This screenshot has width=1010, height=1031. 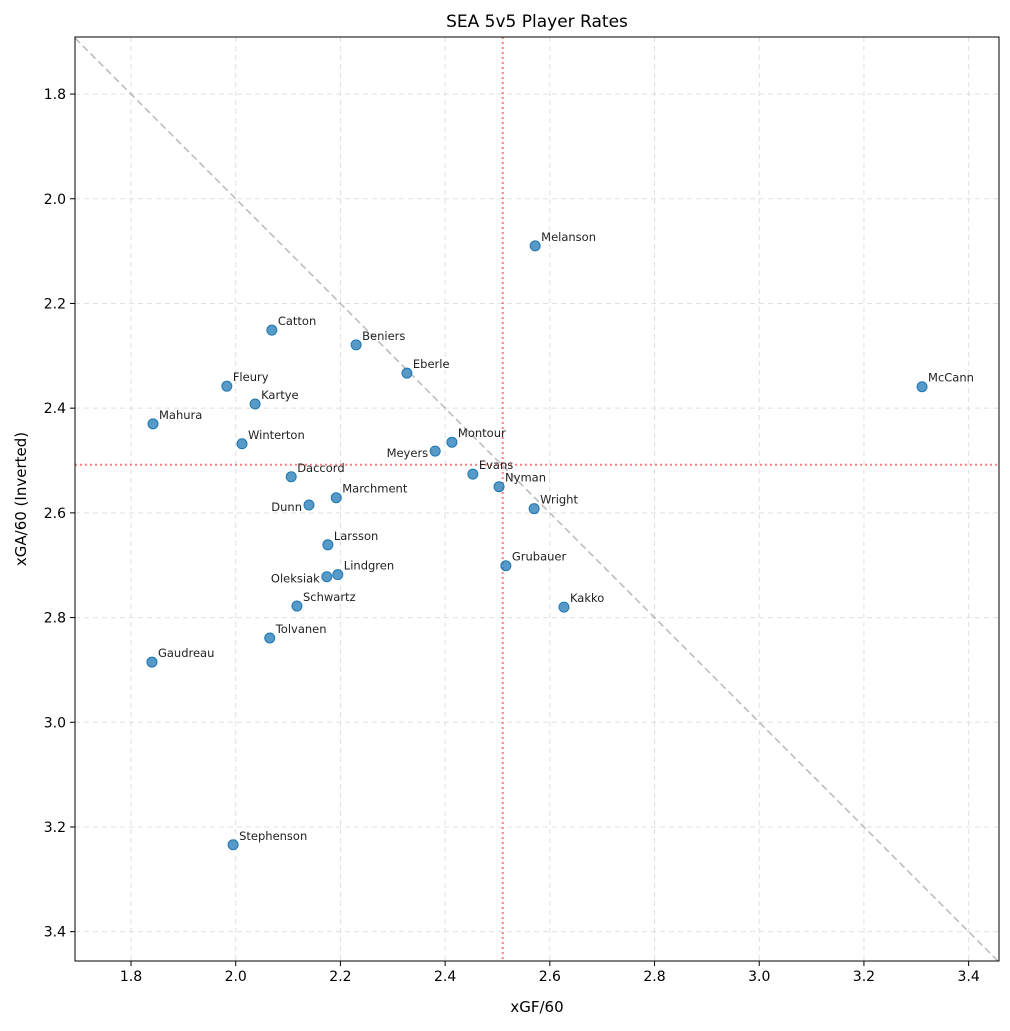 I want to click on x-tick-label: 3.4, so click(x=969, y=977).